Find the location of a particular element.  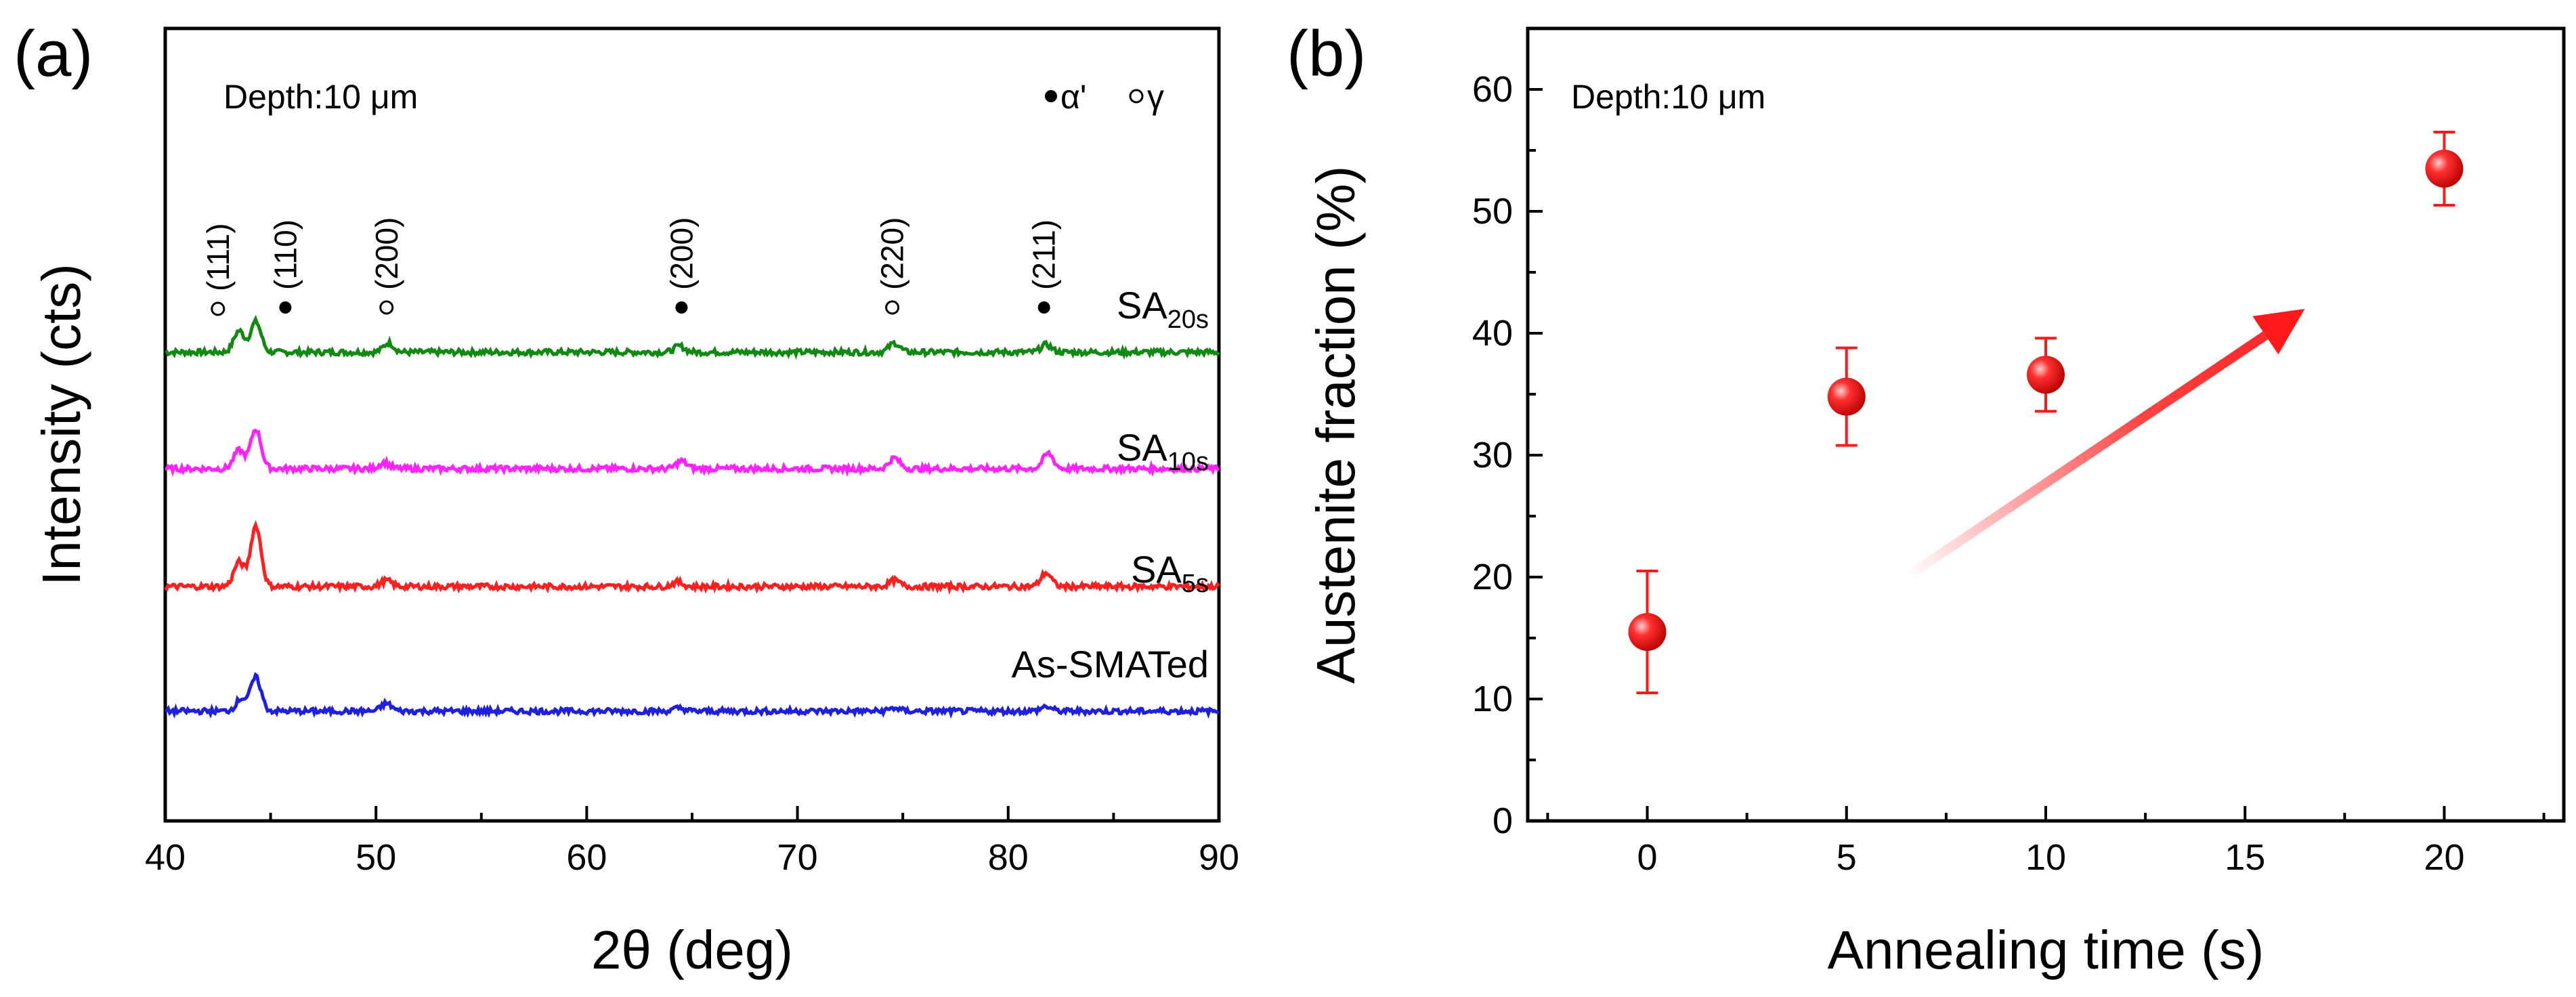

xrd-x-tick-label: 40 is located at coordinates (165, 857).